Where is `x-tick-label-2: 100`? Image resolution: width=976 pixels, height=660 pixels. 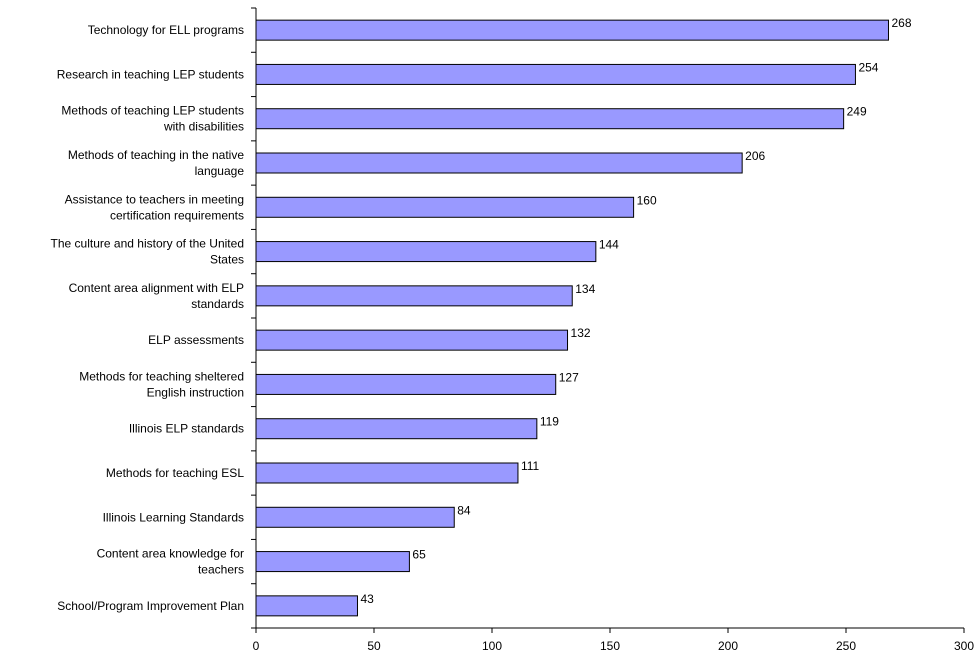
x-tick-label-2: 100 is located at coordinates (492, 646).